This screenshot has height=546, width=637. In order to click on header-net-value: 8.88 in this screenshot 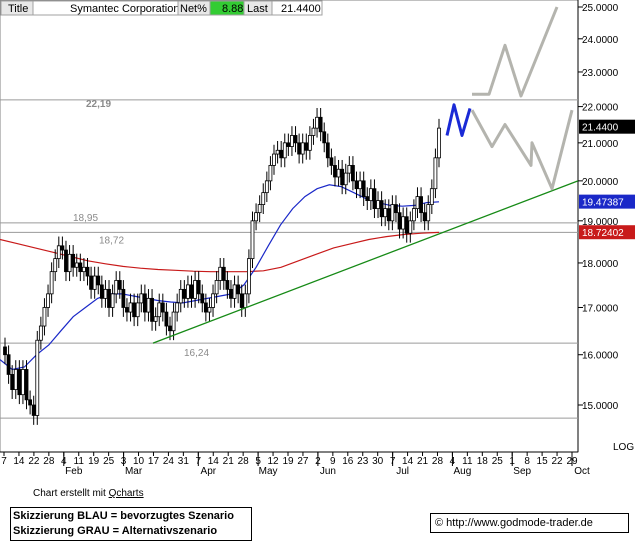, I will do `click(232, 9)`.